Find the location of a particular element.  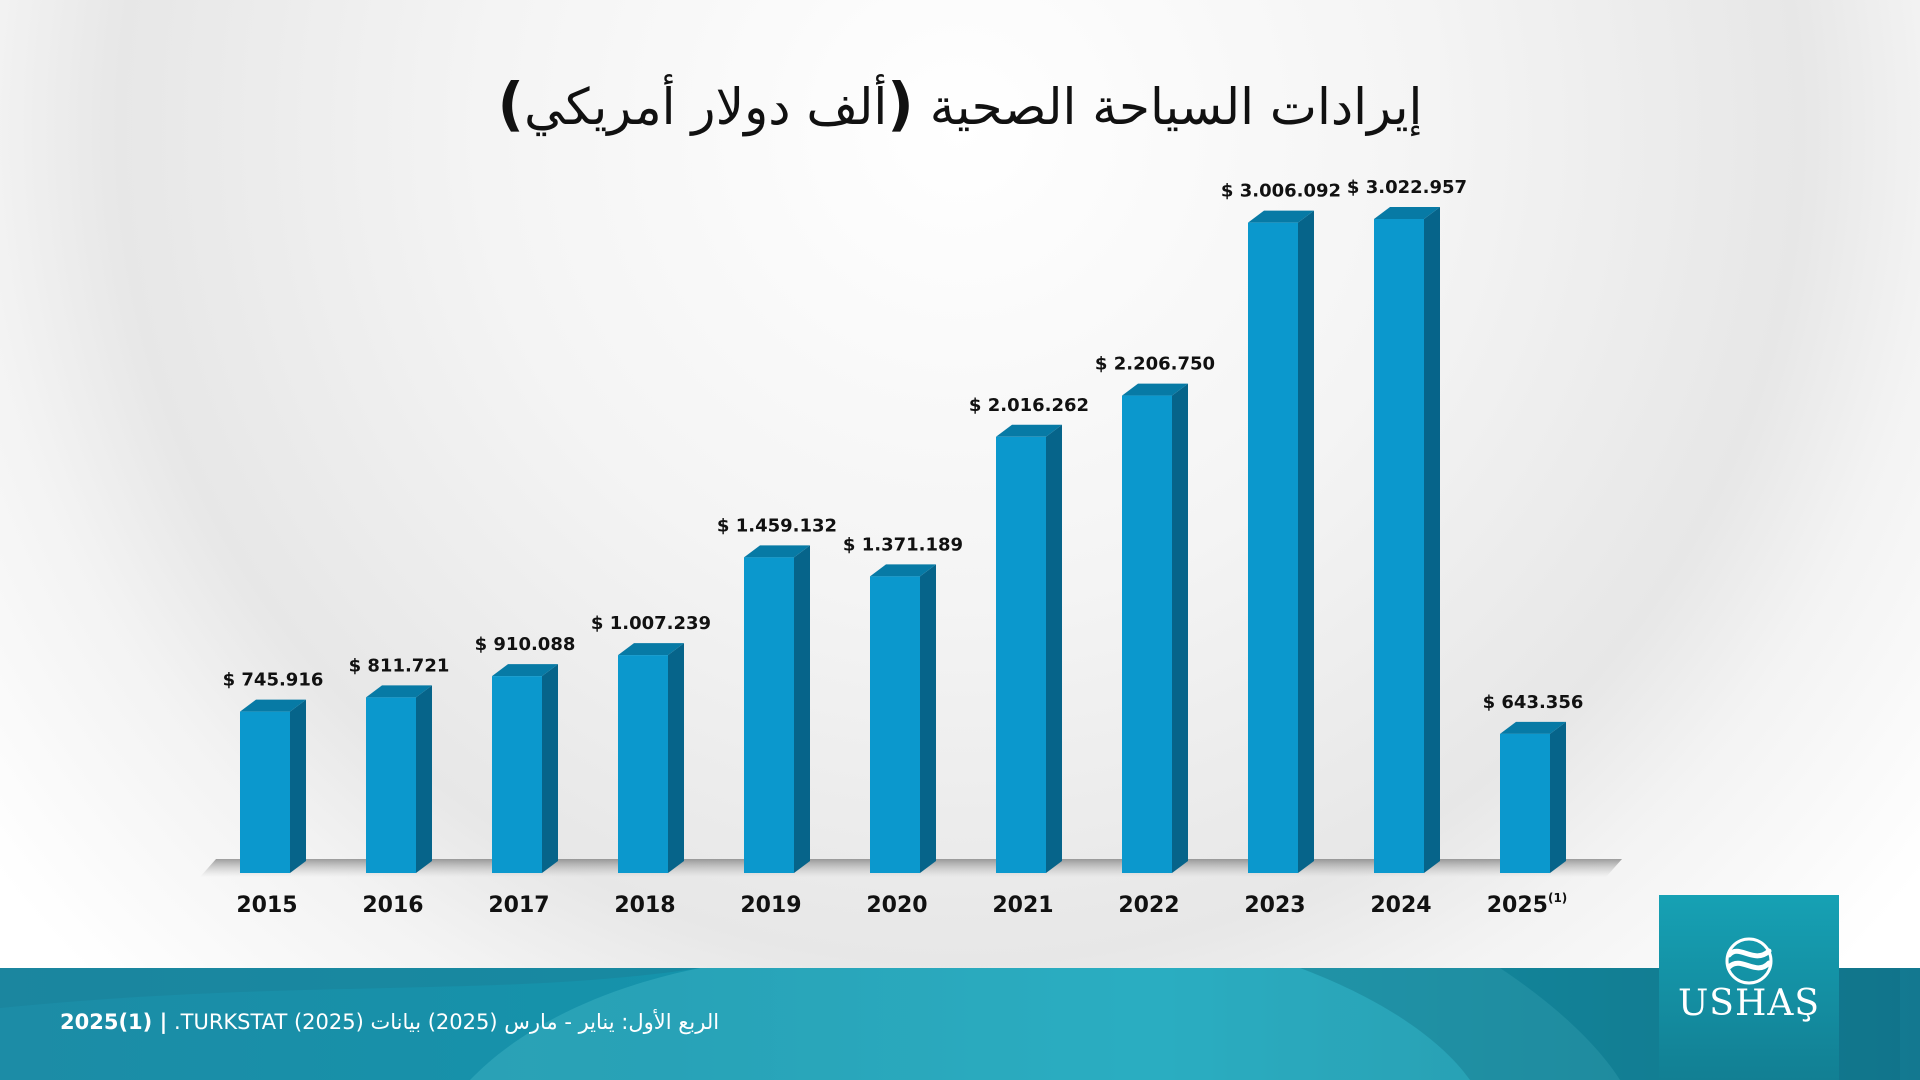

bar-top-2017 is located at coordinates (525, 670).